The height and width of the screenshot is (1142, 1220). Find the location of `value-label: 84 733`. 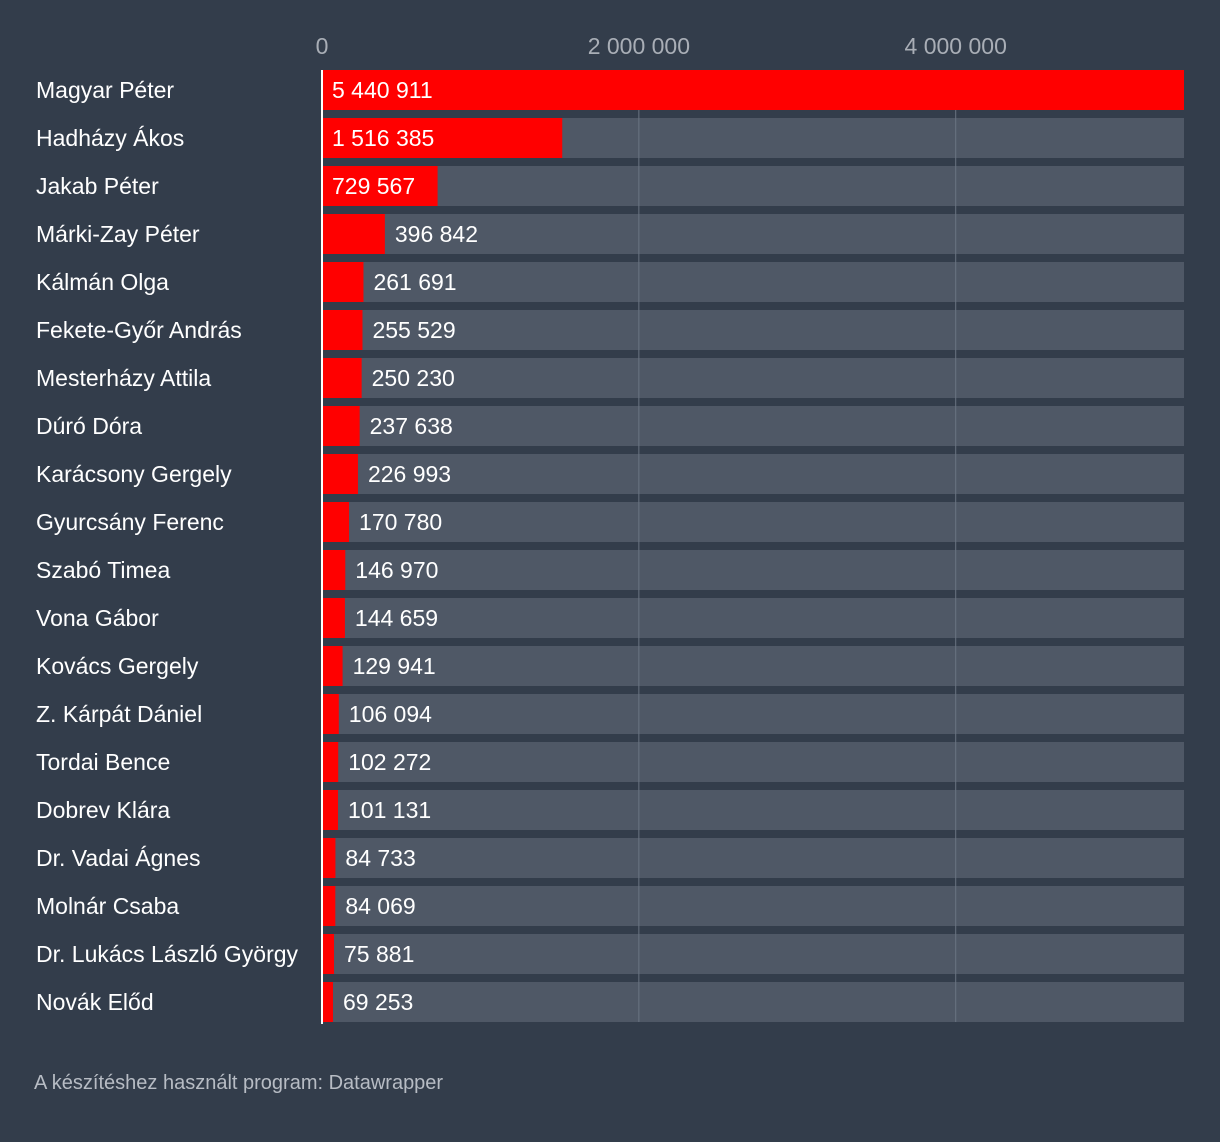

value-label: 84 733 is located at coordinates (380, 858).